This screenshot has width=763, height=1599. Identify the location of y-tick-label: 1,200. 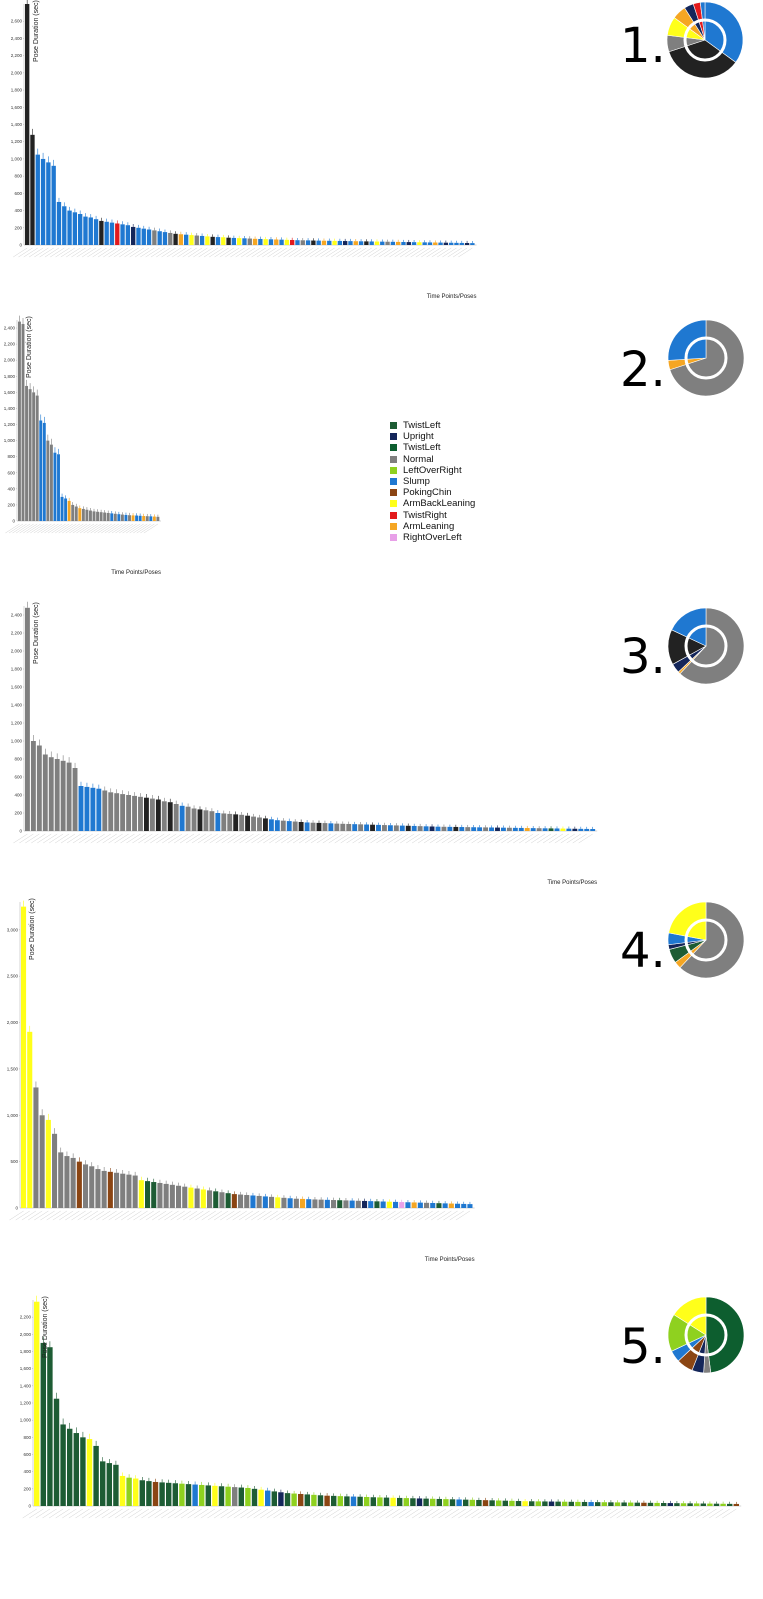
(26, 1403).